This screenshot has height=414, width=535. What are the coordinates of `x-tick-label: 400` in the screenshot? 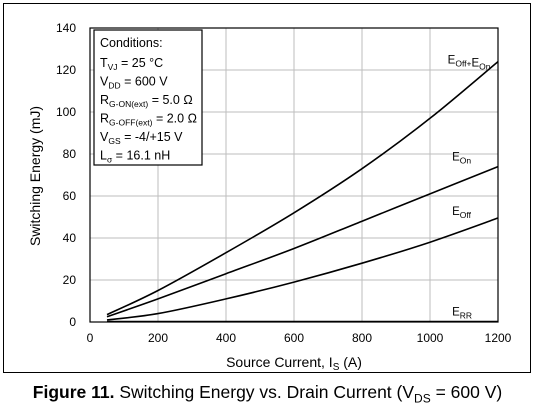 It's located at (226, 338).